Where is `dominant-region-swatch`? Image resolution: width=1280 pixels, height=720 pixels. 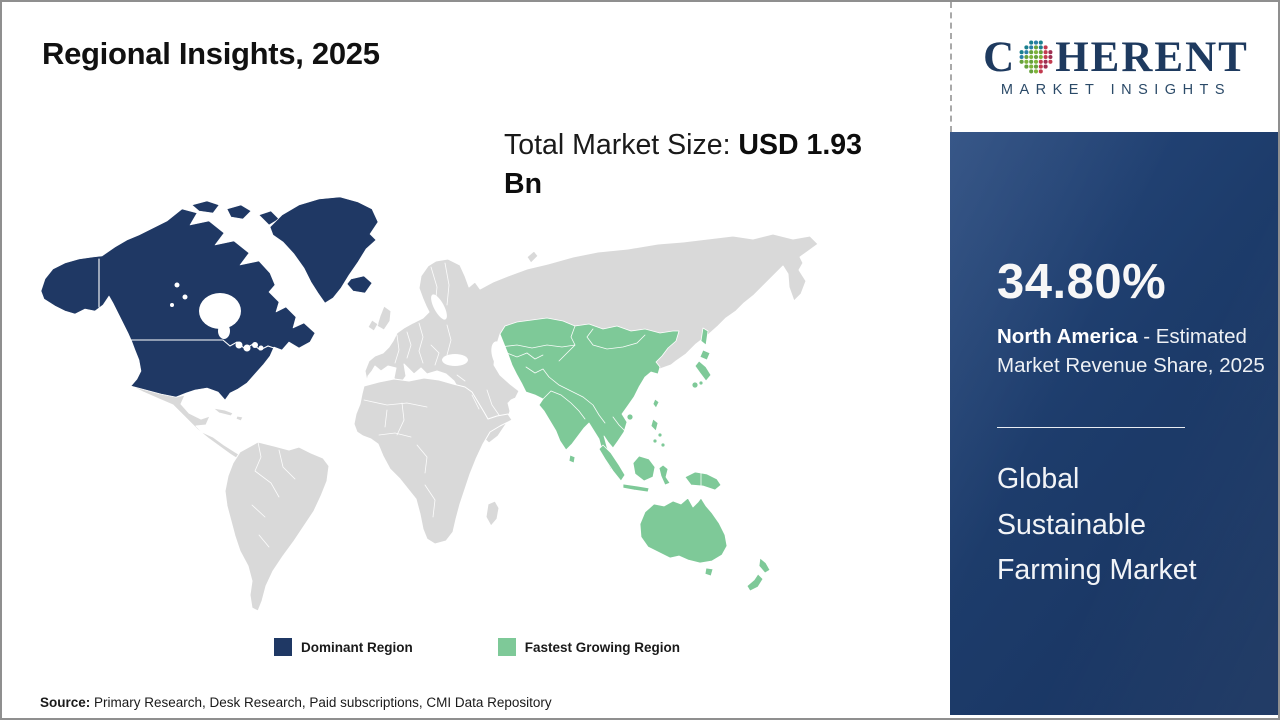 dominant-region-swatch is located at coordinates (282, 647).